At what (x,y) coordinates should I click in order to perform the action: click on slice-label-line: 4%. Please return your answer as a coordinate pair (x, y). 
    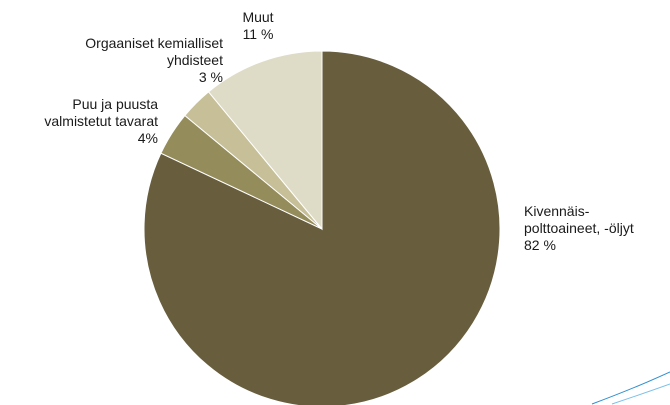
    Looking at the image, I should click on (148, 138).